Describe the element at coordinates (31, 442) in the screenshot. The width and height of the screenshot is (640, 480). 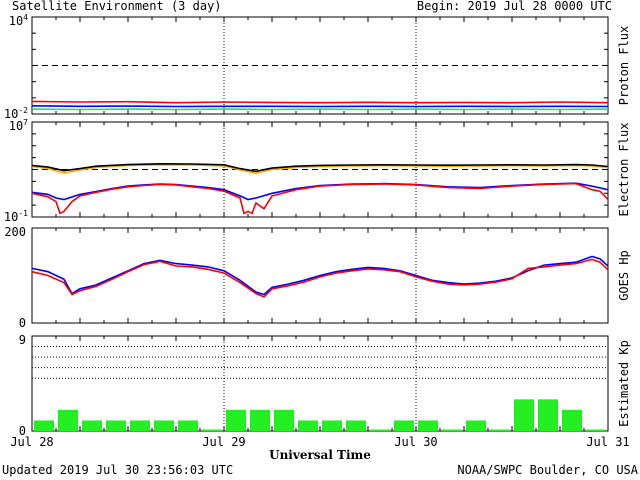
I see `x-tick-label: Jul 28` at that location.